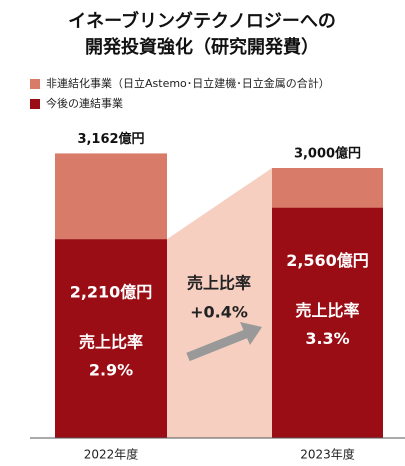  Describe the element at coordinates (327, 154) in the screenshot. I see `total-label: 3,000億円` at that location.